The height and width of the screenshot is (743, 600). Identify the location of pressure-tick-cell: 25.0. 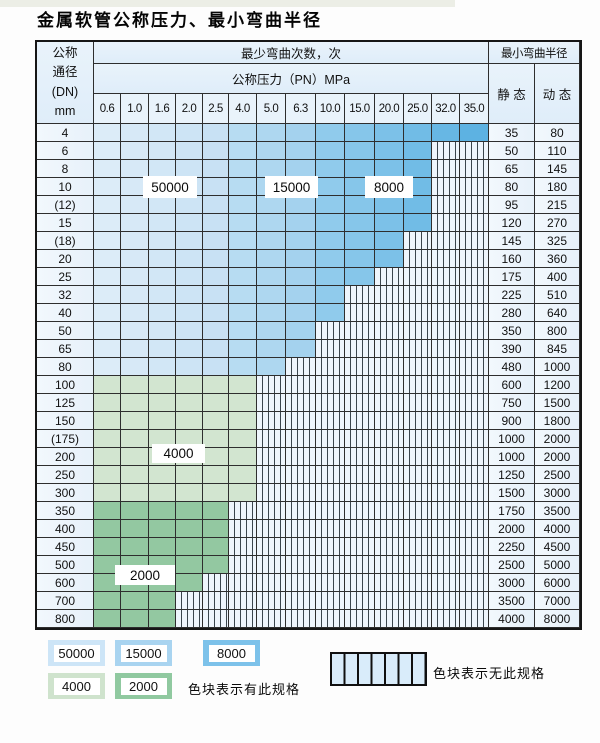
(418, 109).